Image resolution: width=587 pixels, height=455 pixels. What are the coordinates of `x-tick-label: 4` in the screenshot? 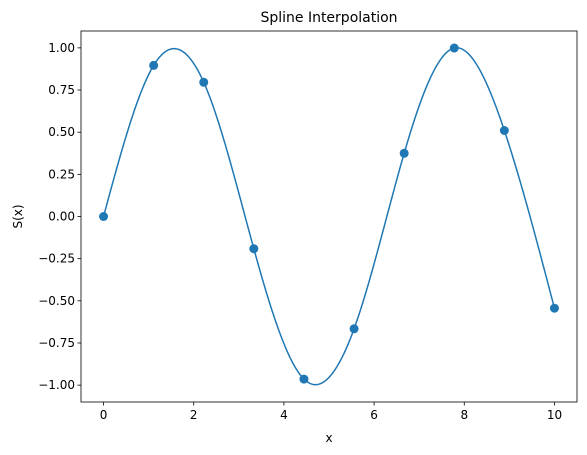 It's located at (284, 415).